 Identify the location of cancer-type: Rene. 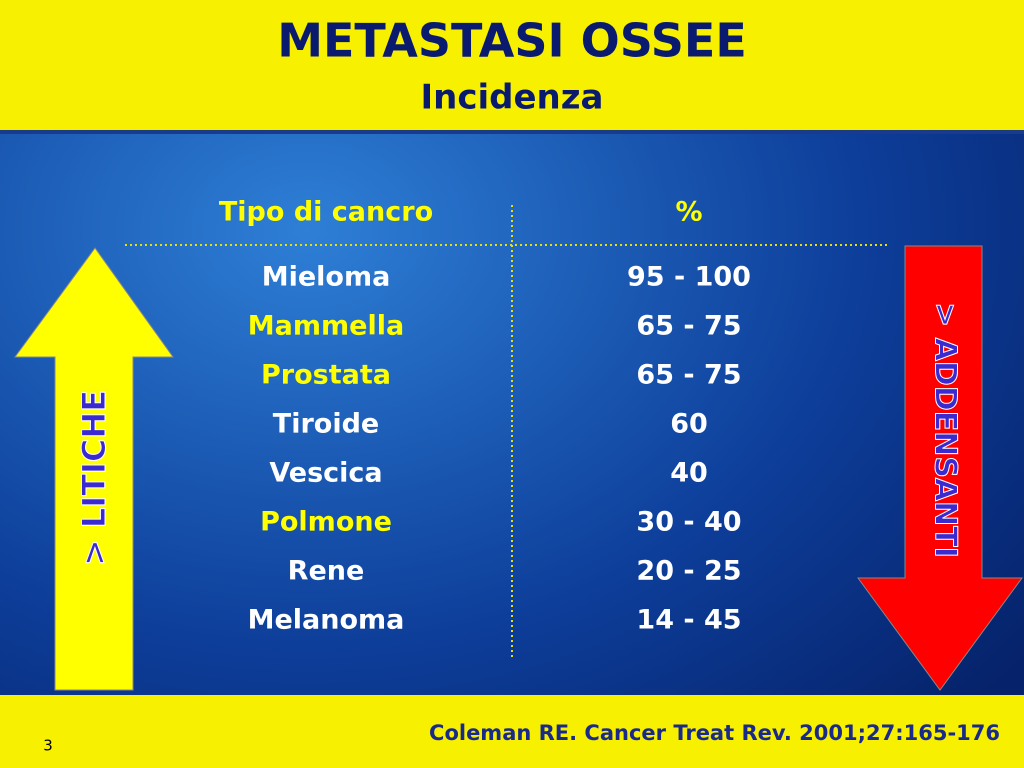
(326, 571).